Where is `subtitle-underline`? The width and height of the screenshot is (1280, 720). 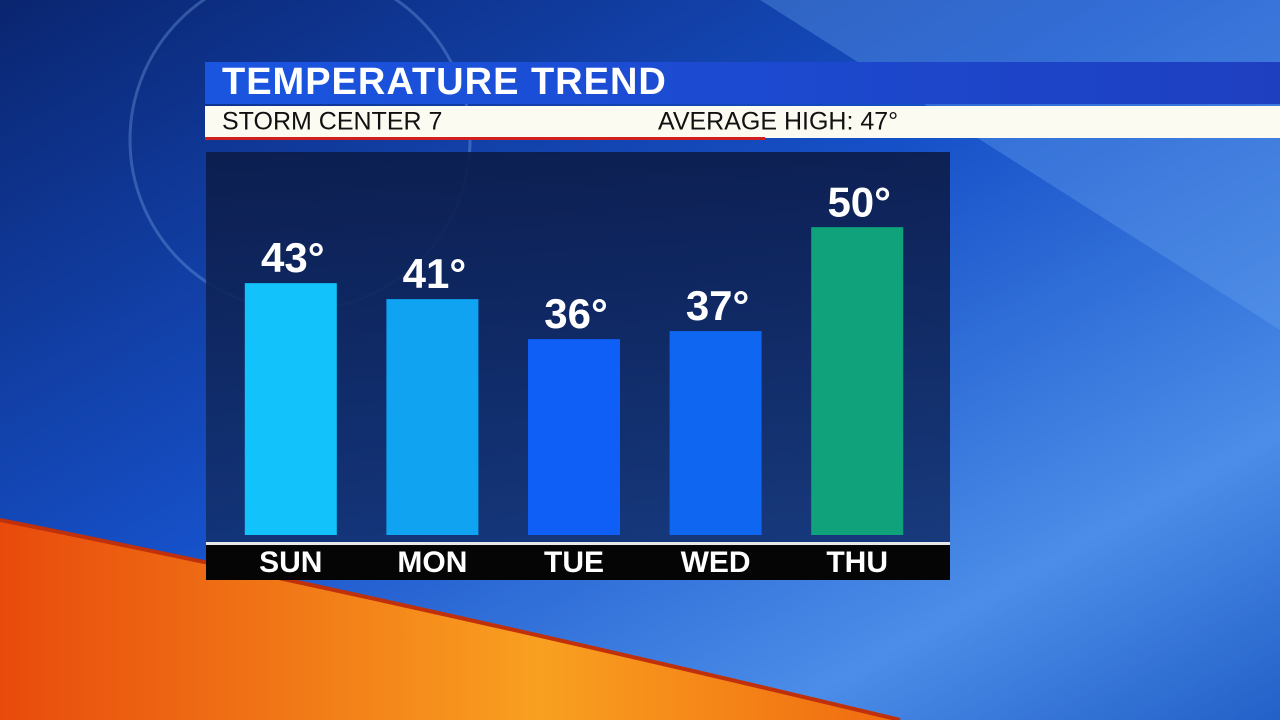 subtitle-underline is located at coordinates (485, 138).